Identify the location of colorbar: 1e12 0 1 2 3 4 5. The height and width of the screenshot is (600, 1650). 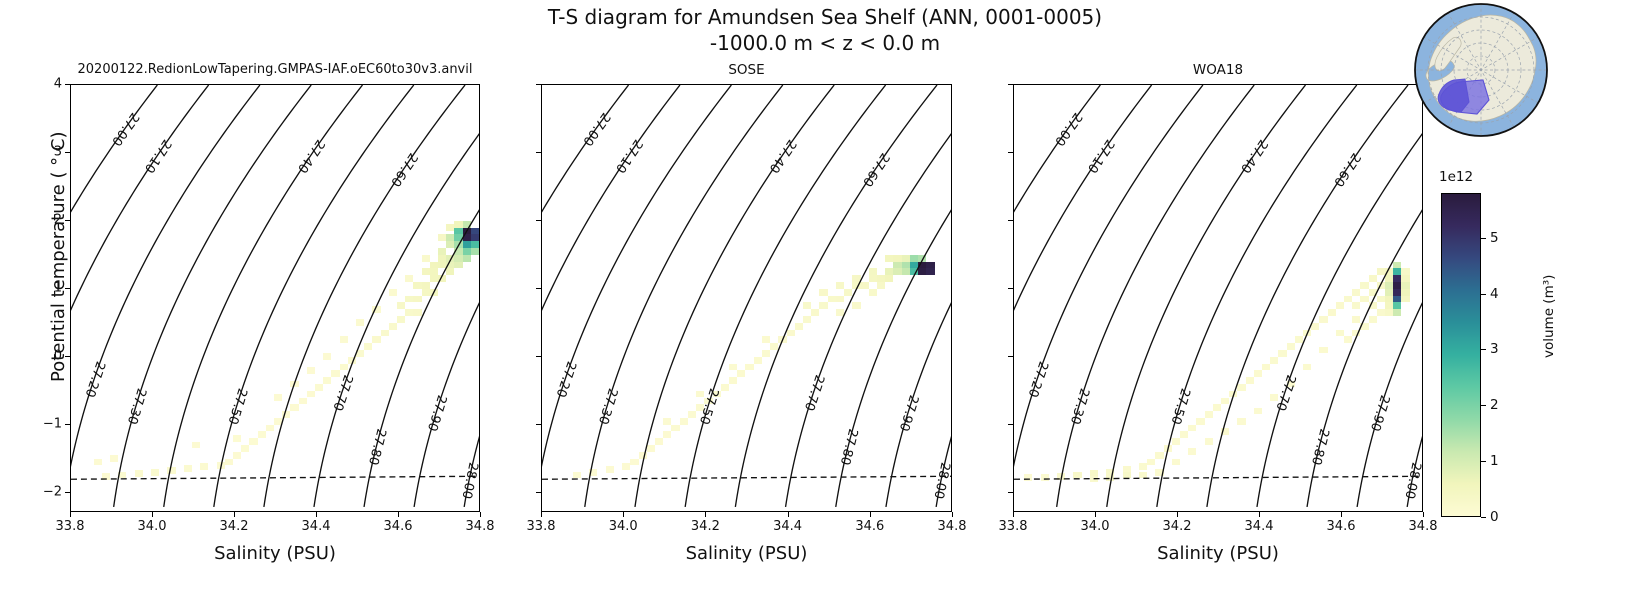
(1469, 347).